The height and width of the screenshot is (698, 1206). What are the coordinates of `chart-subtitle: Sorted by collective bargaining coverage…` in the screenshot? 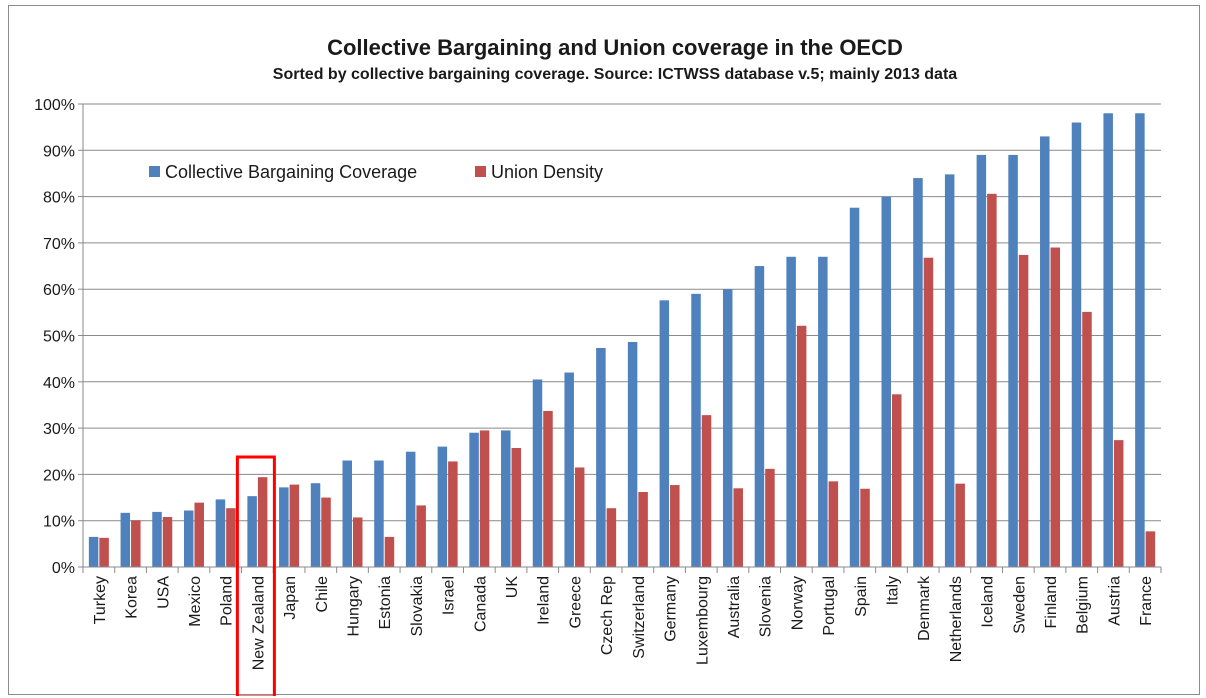 It's located at (615, 74).